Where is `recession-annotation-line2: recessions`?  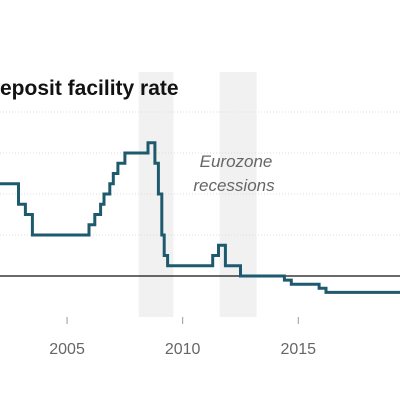 recession-annotation-line2: recessions is located at coordinates (234, 185).